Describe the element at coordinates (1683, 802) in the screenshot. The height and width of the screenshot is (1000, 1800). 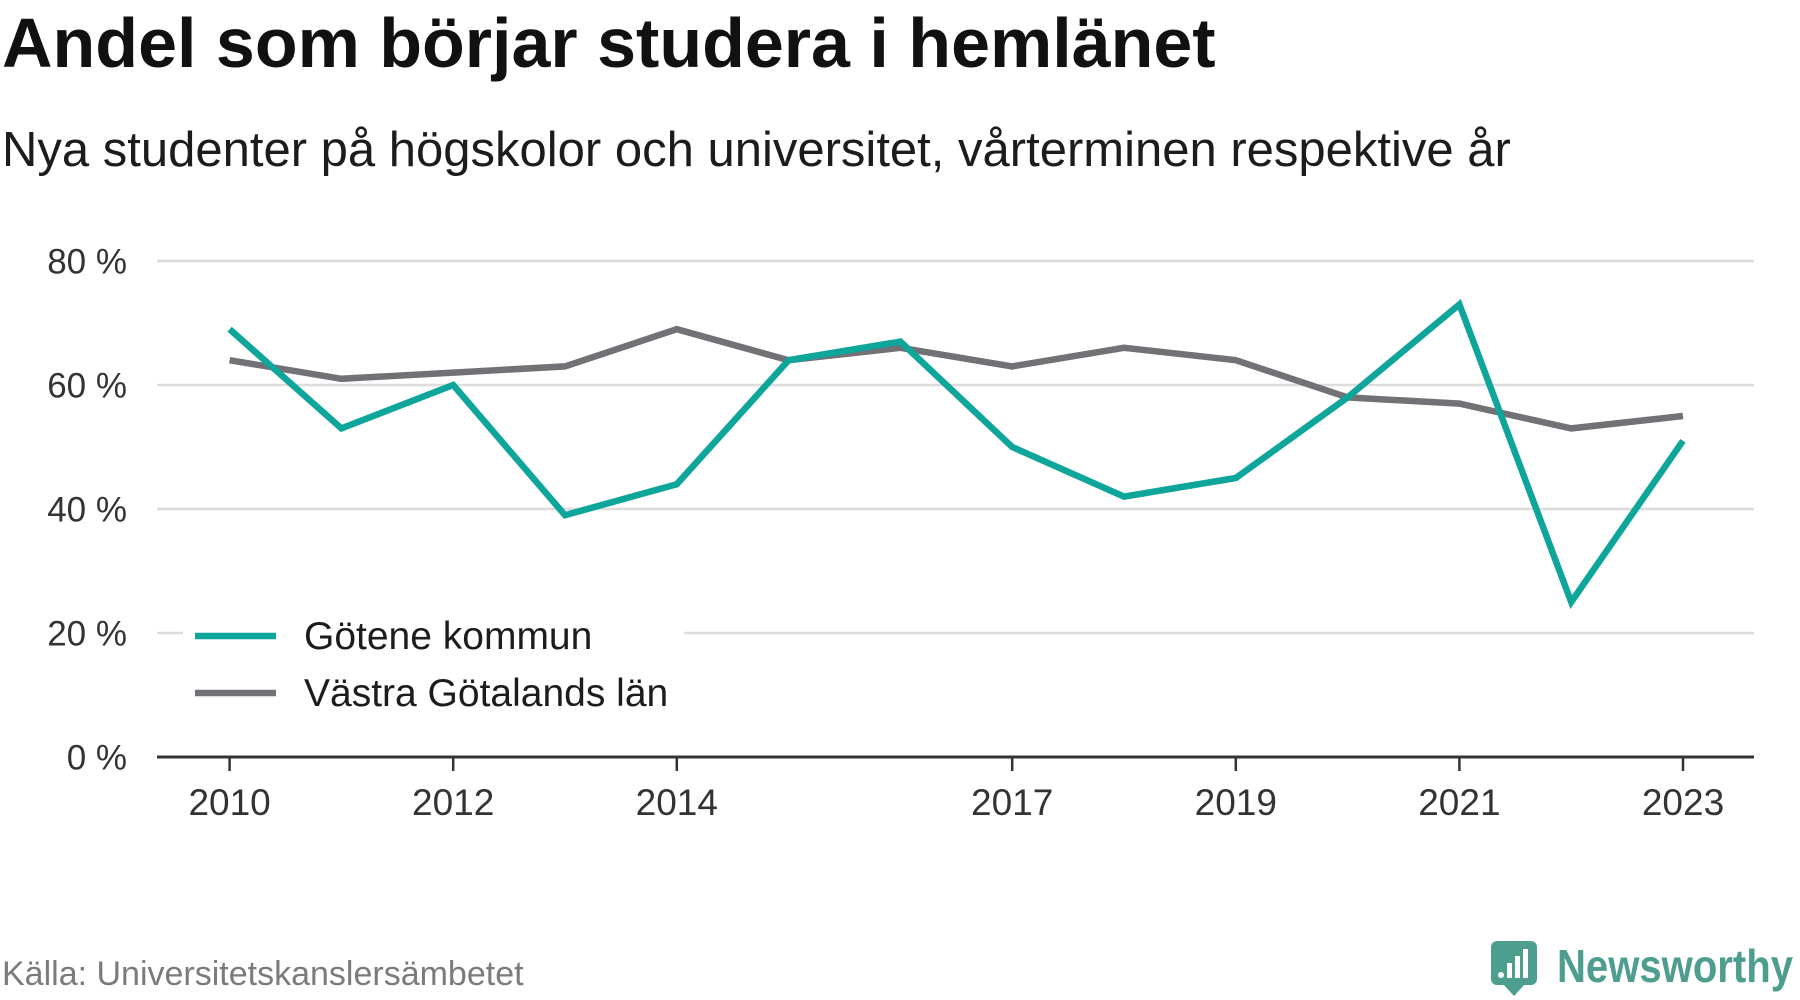
I see `x-tick-label: 2023` at that location.